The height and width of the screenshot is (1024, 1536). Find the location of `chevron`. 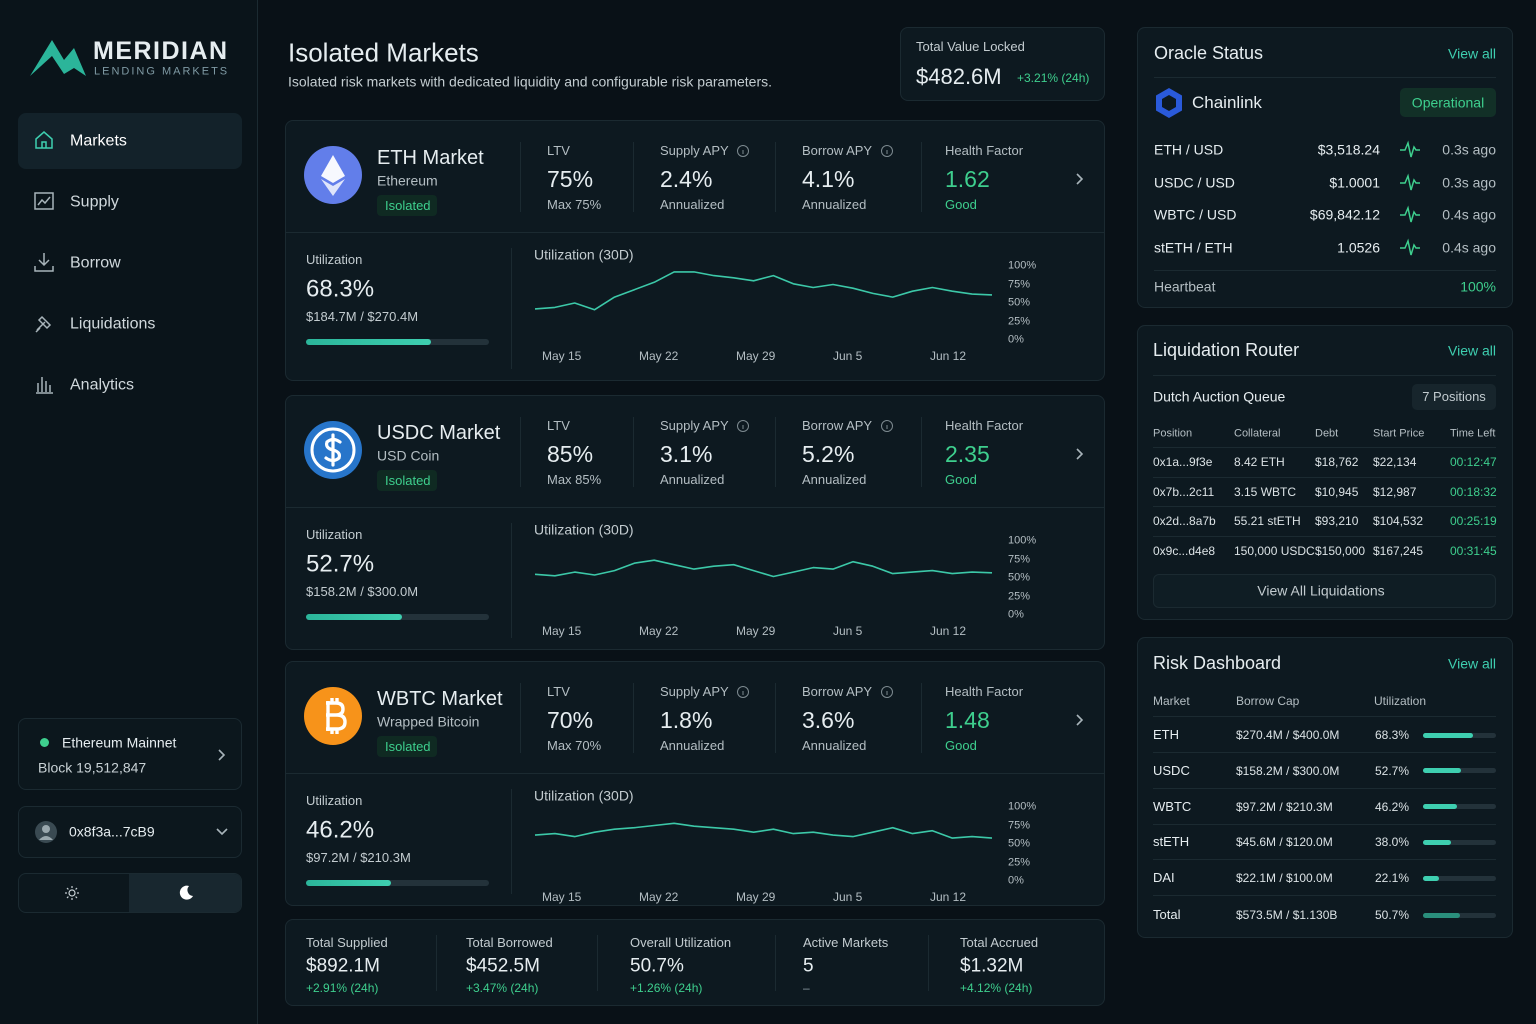

chevron is located at coordinates (222, 755).